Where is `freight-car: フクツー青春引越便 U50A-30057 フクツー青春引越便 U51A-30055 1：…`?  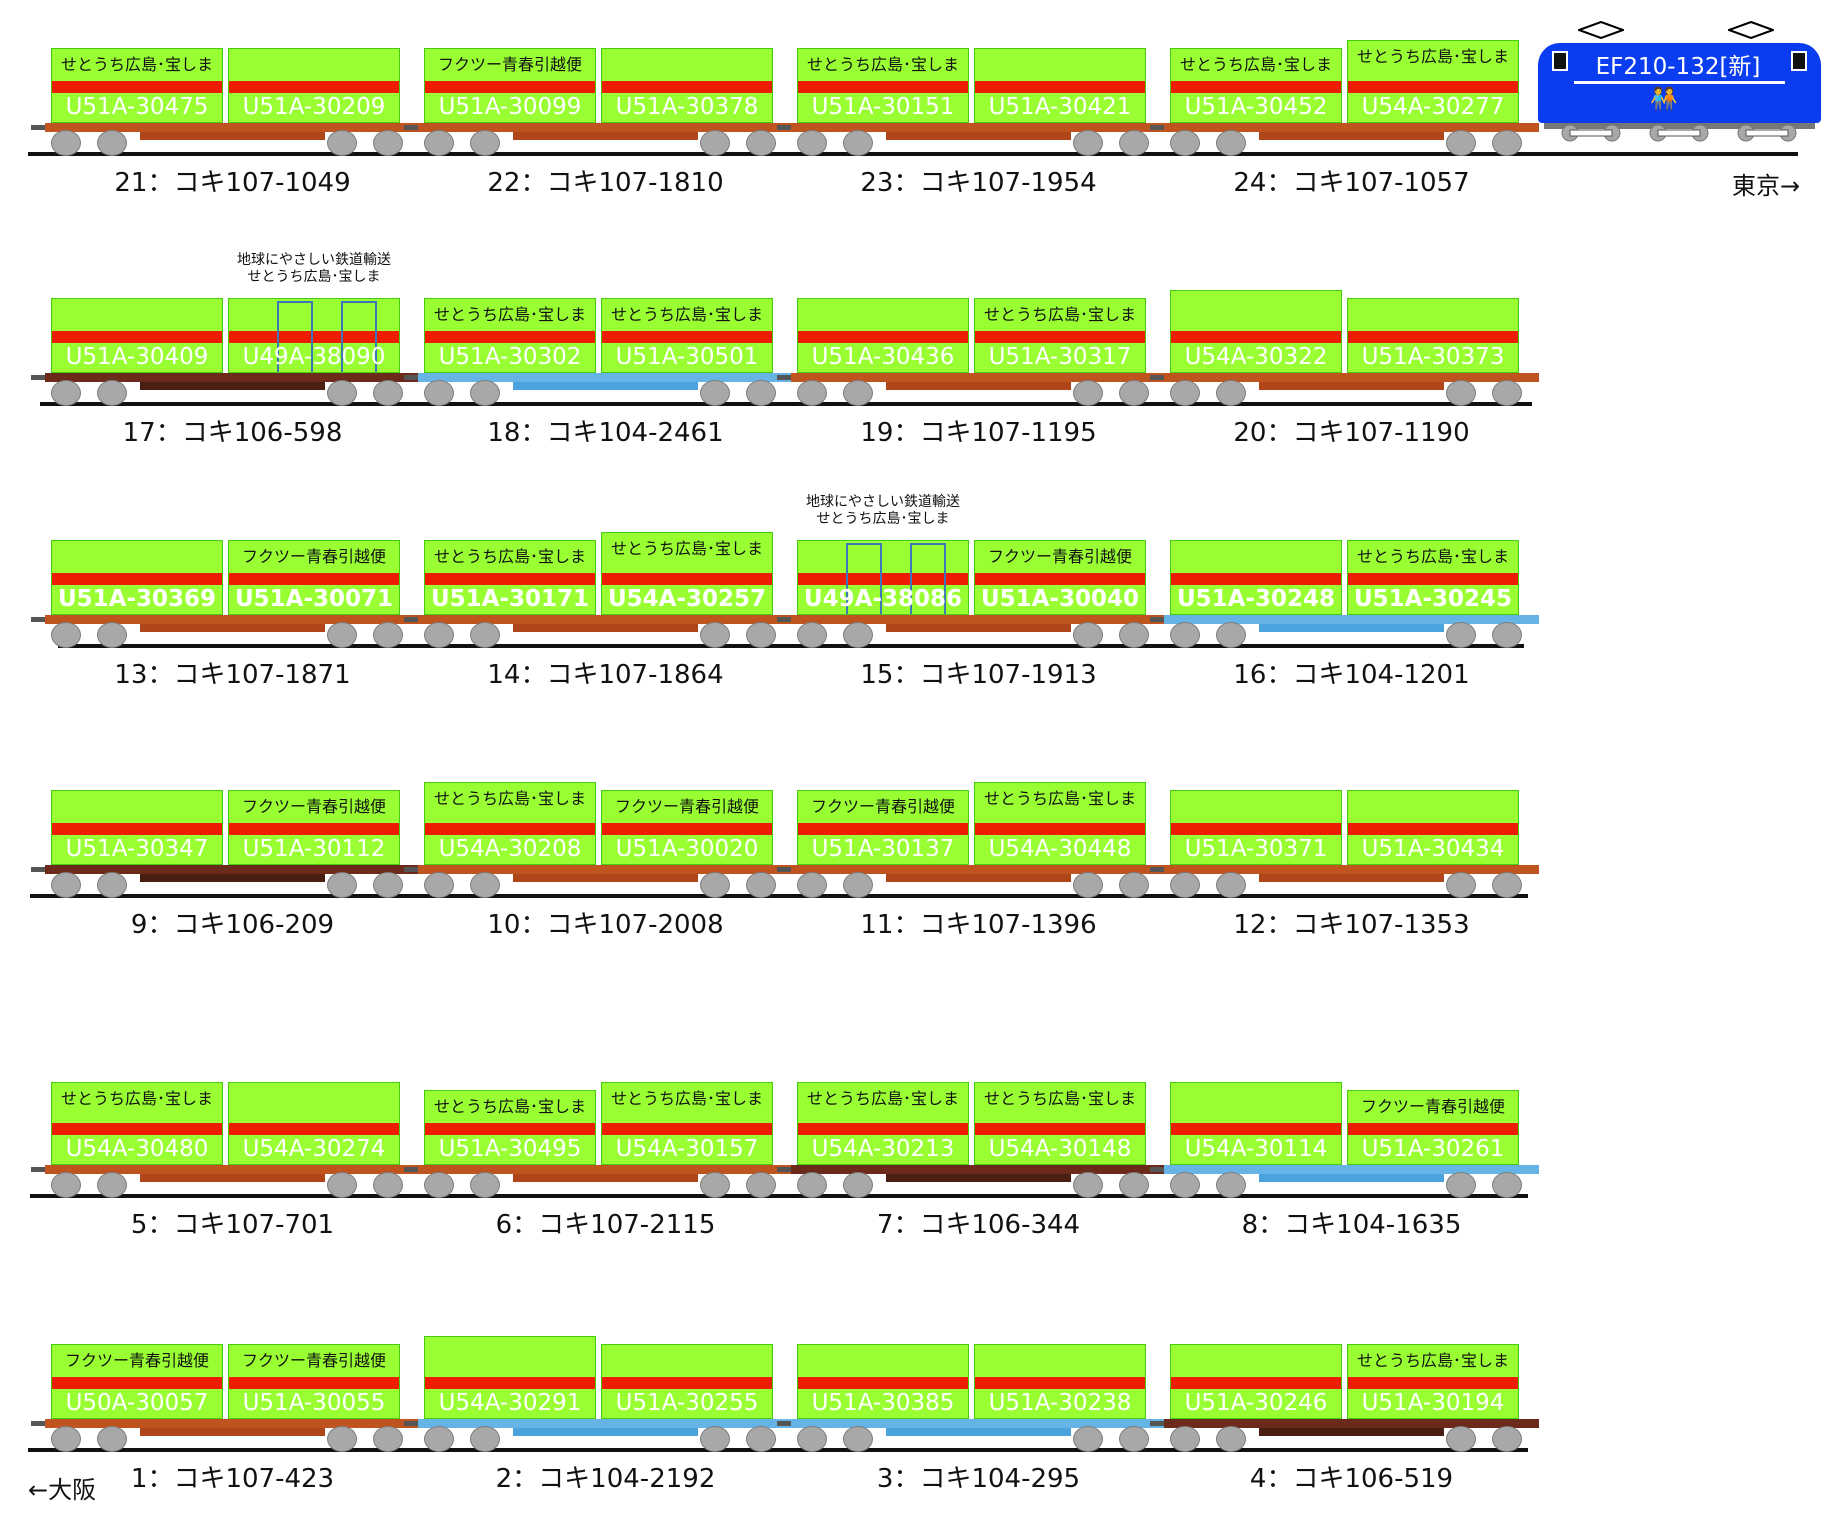 freight-car: フクツー青春引越便 U50A-30057 フクツー青春引越便 U51A-30055 1：… is located at coordinates (225, 1415).